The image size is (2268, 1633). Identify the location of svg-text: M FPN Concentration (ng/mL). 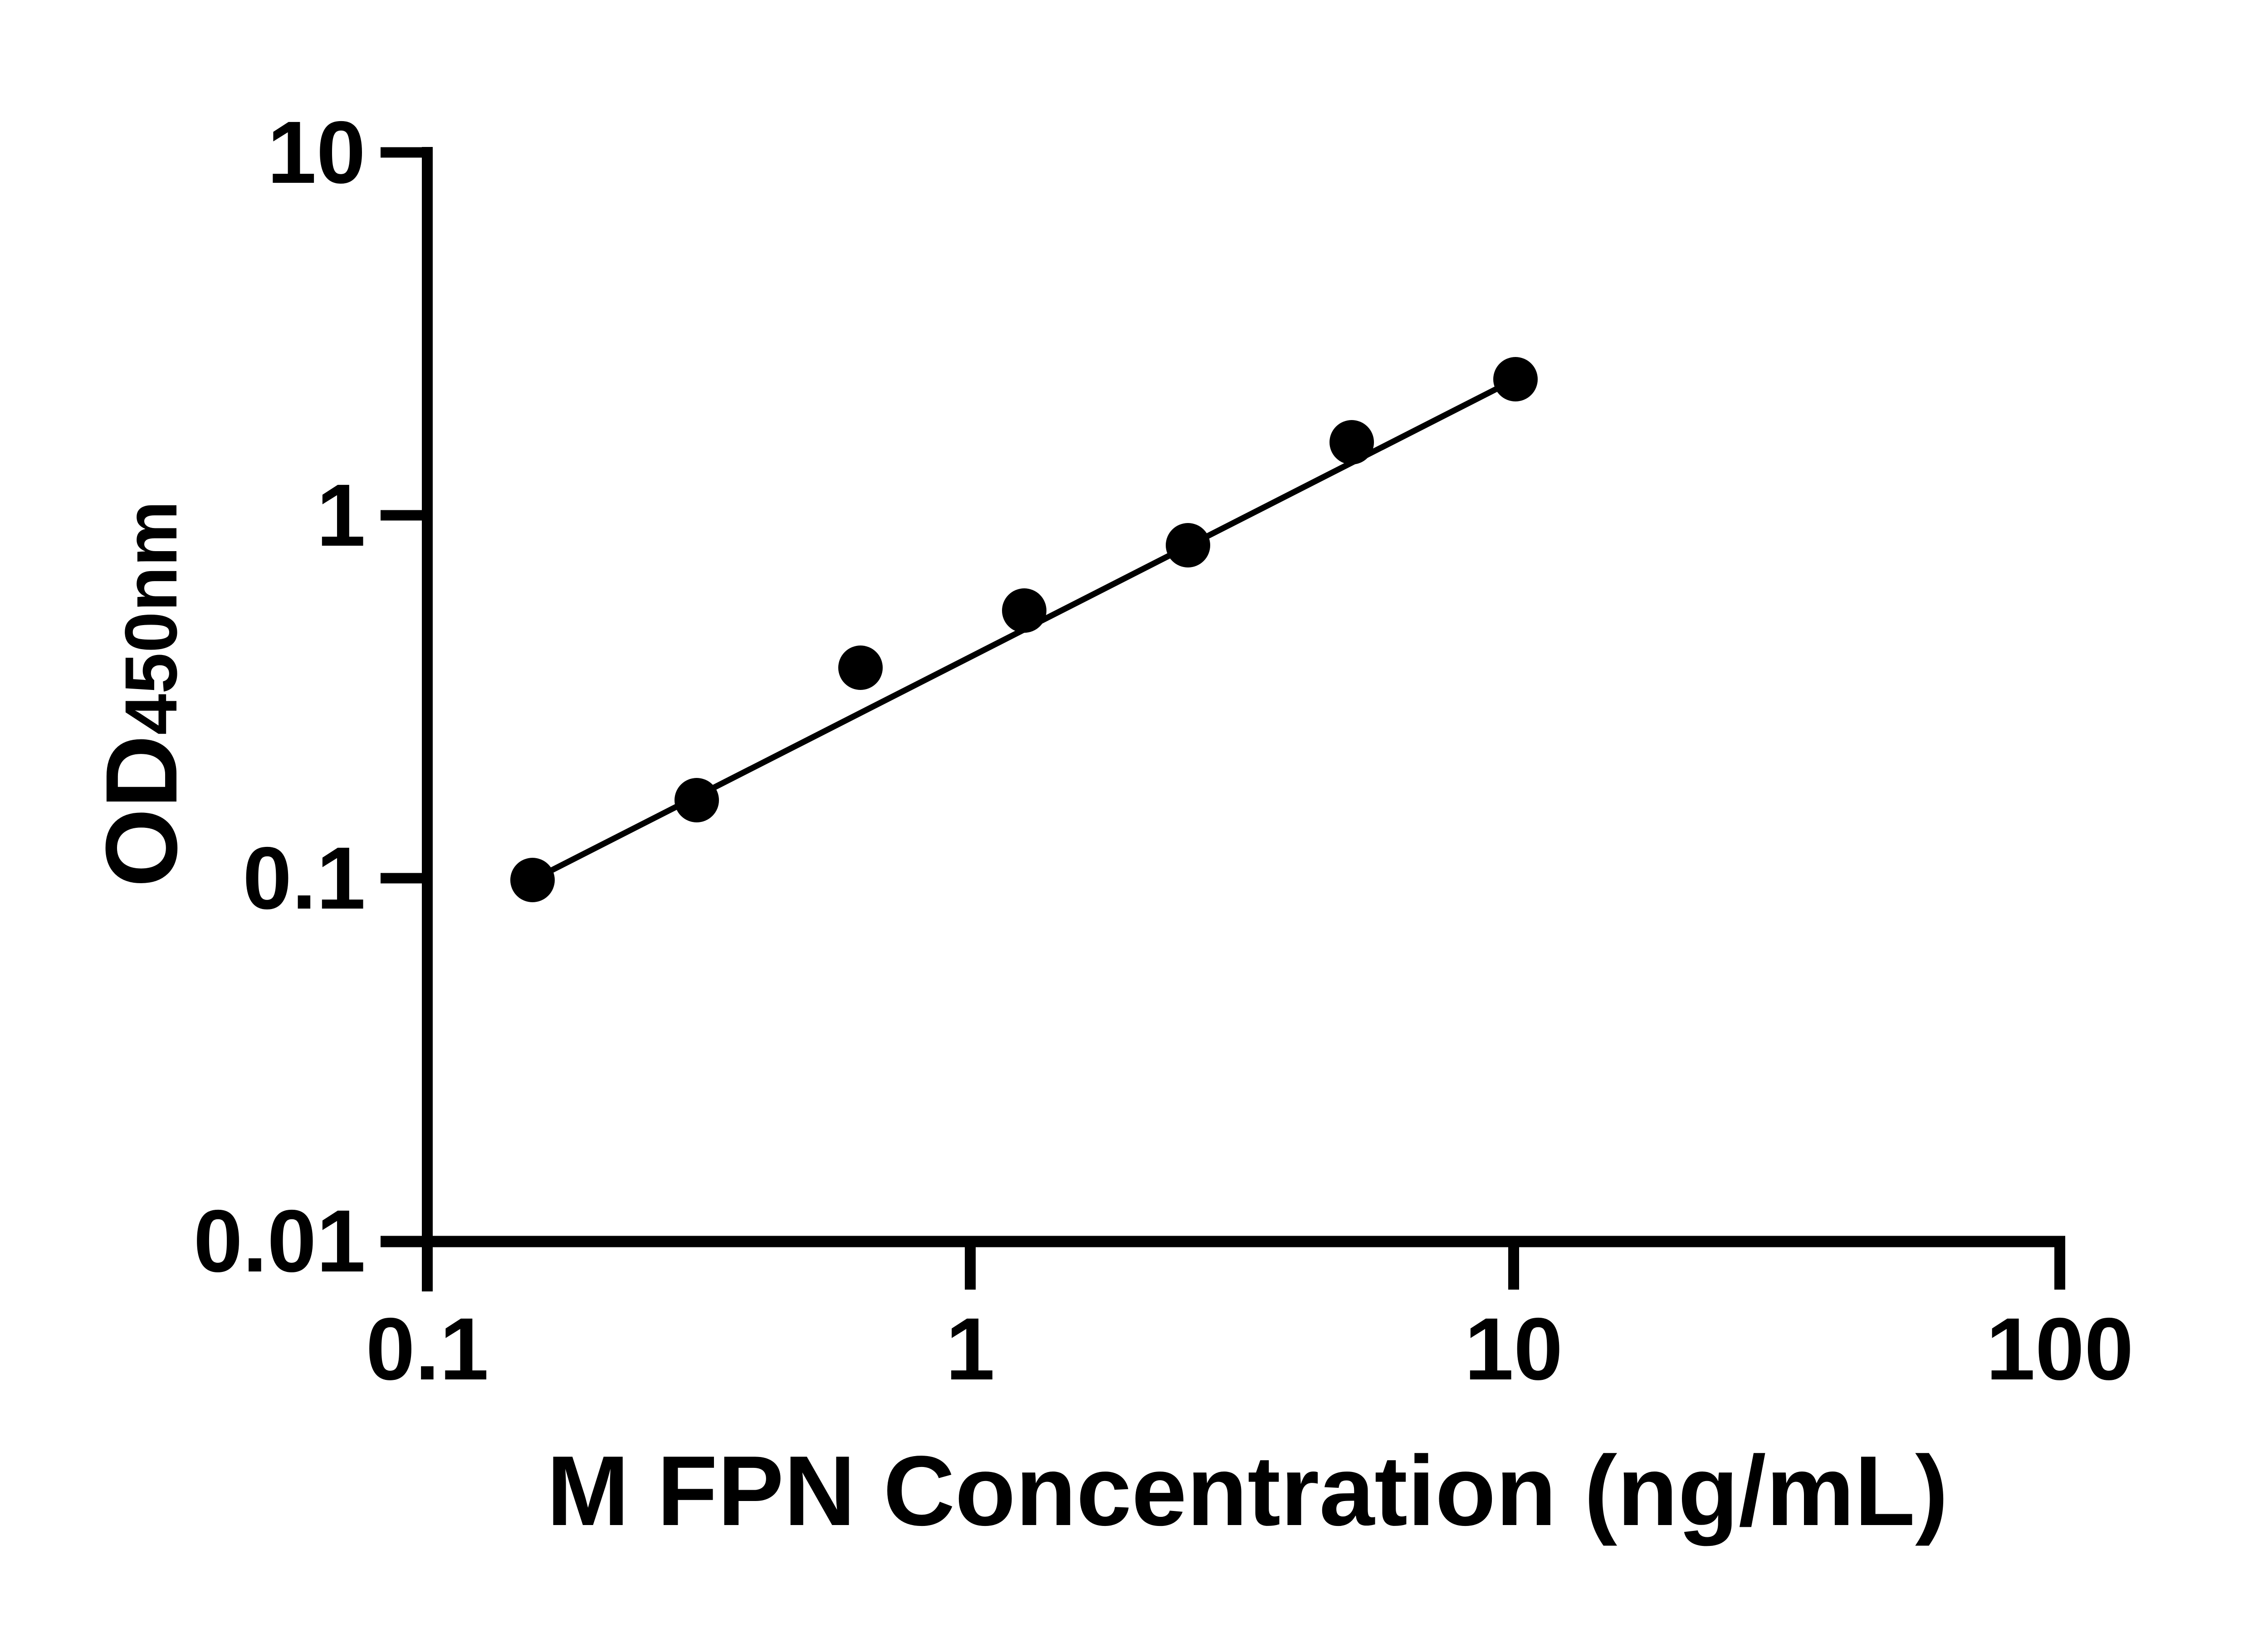
(1247, 1491).